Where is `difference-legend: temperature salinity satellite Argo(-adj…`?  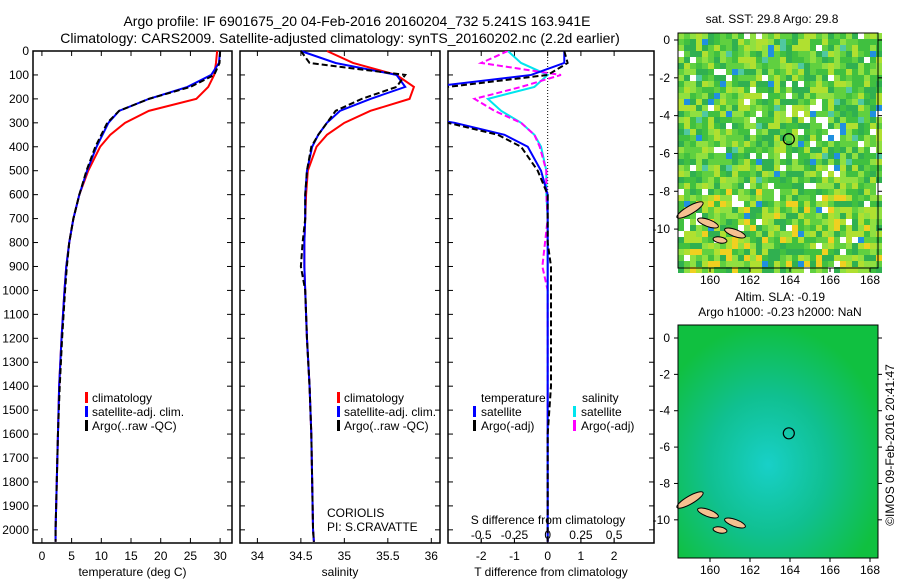 difference-legend: temperature salinity satellite Argo(-adj… is located at coordinates (553, 459).